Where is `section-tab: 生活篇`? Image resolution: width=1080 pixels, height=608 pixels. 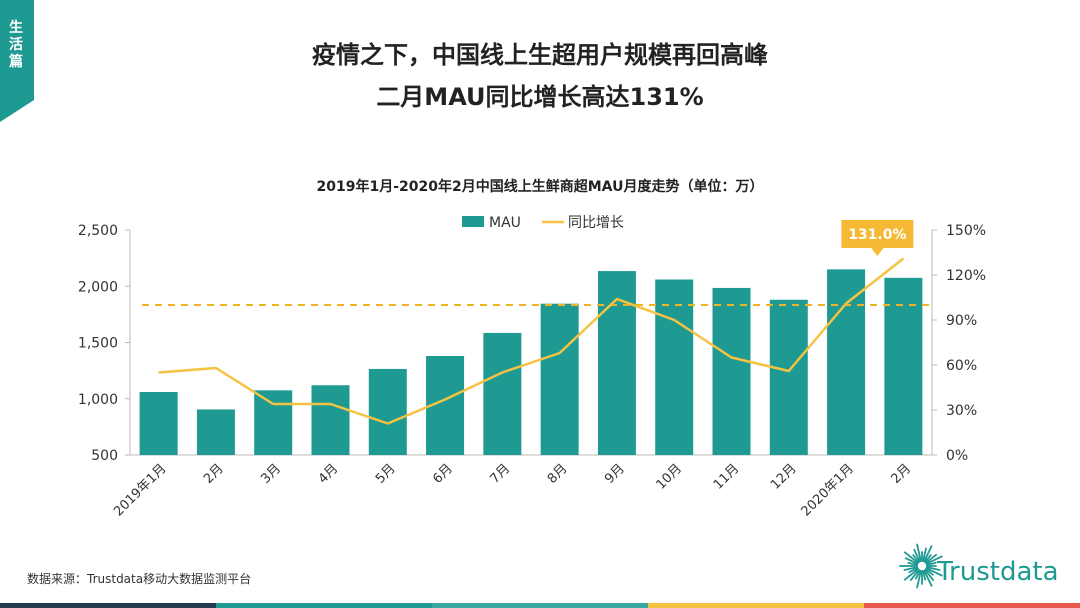
section-tab: 生活篇 is located at coordinates (17, 61).